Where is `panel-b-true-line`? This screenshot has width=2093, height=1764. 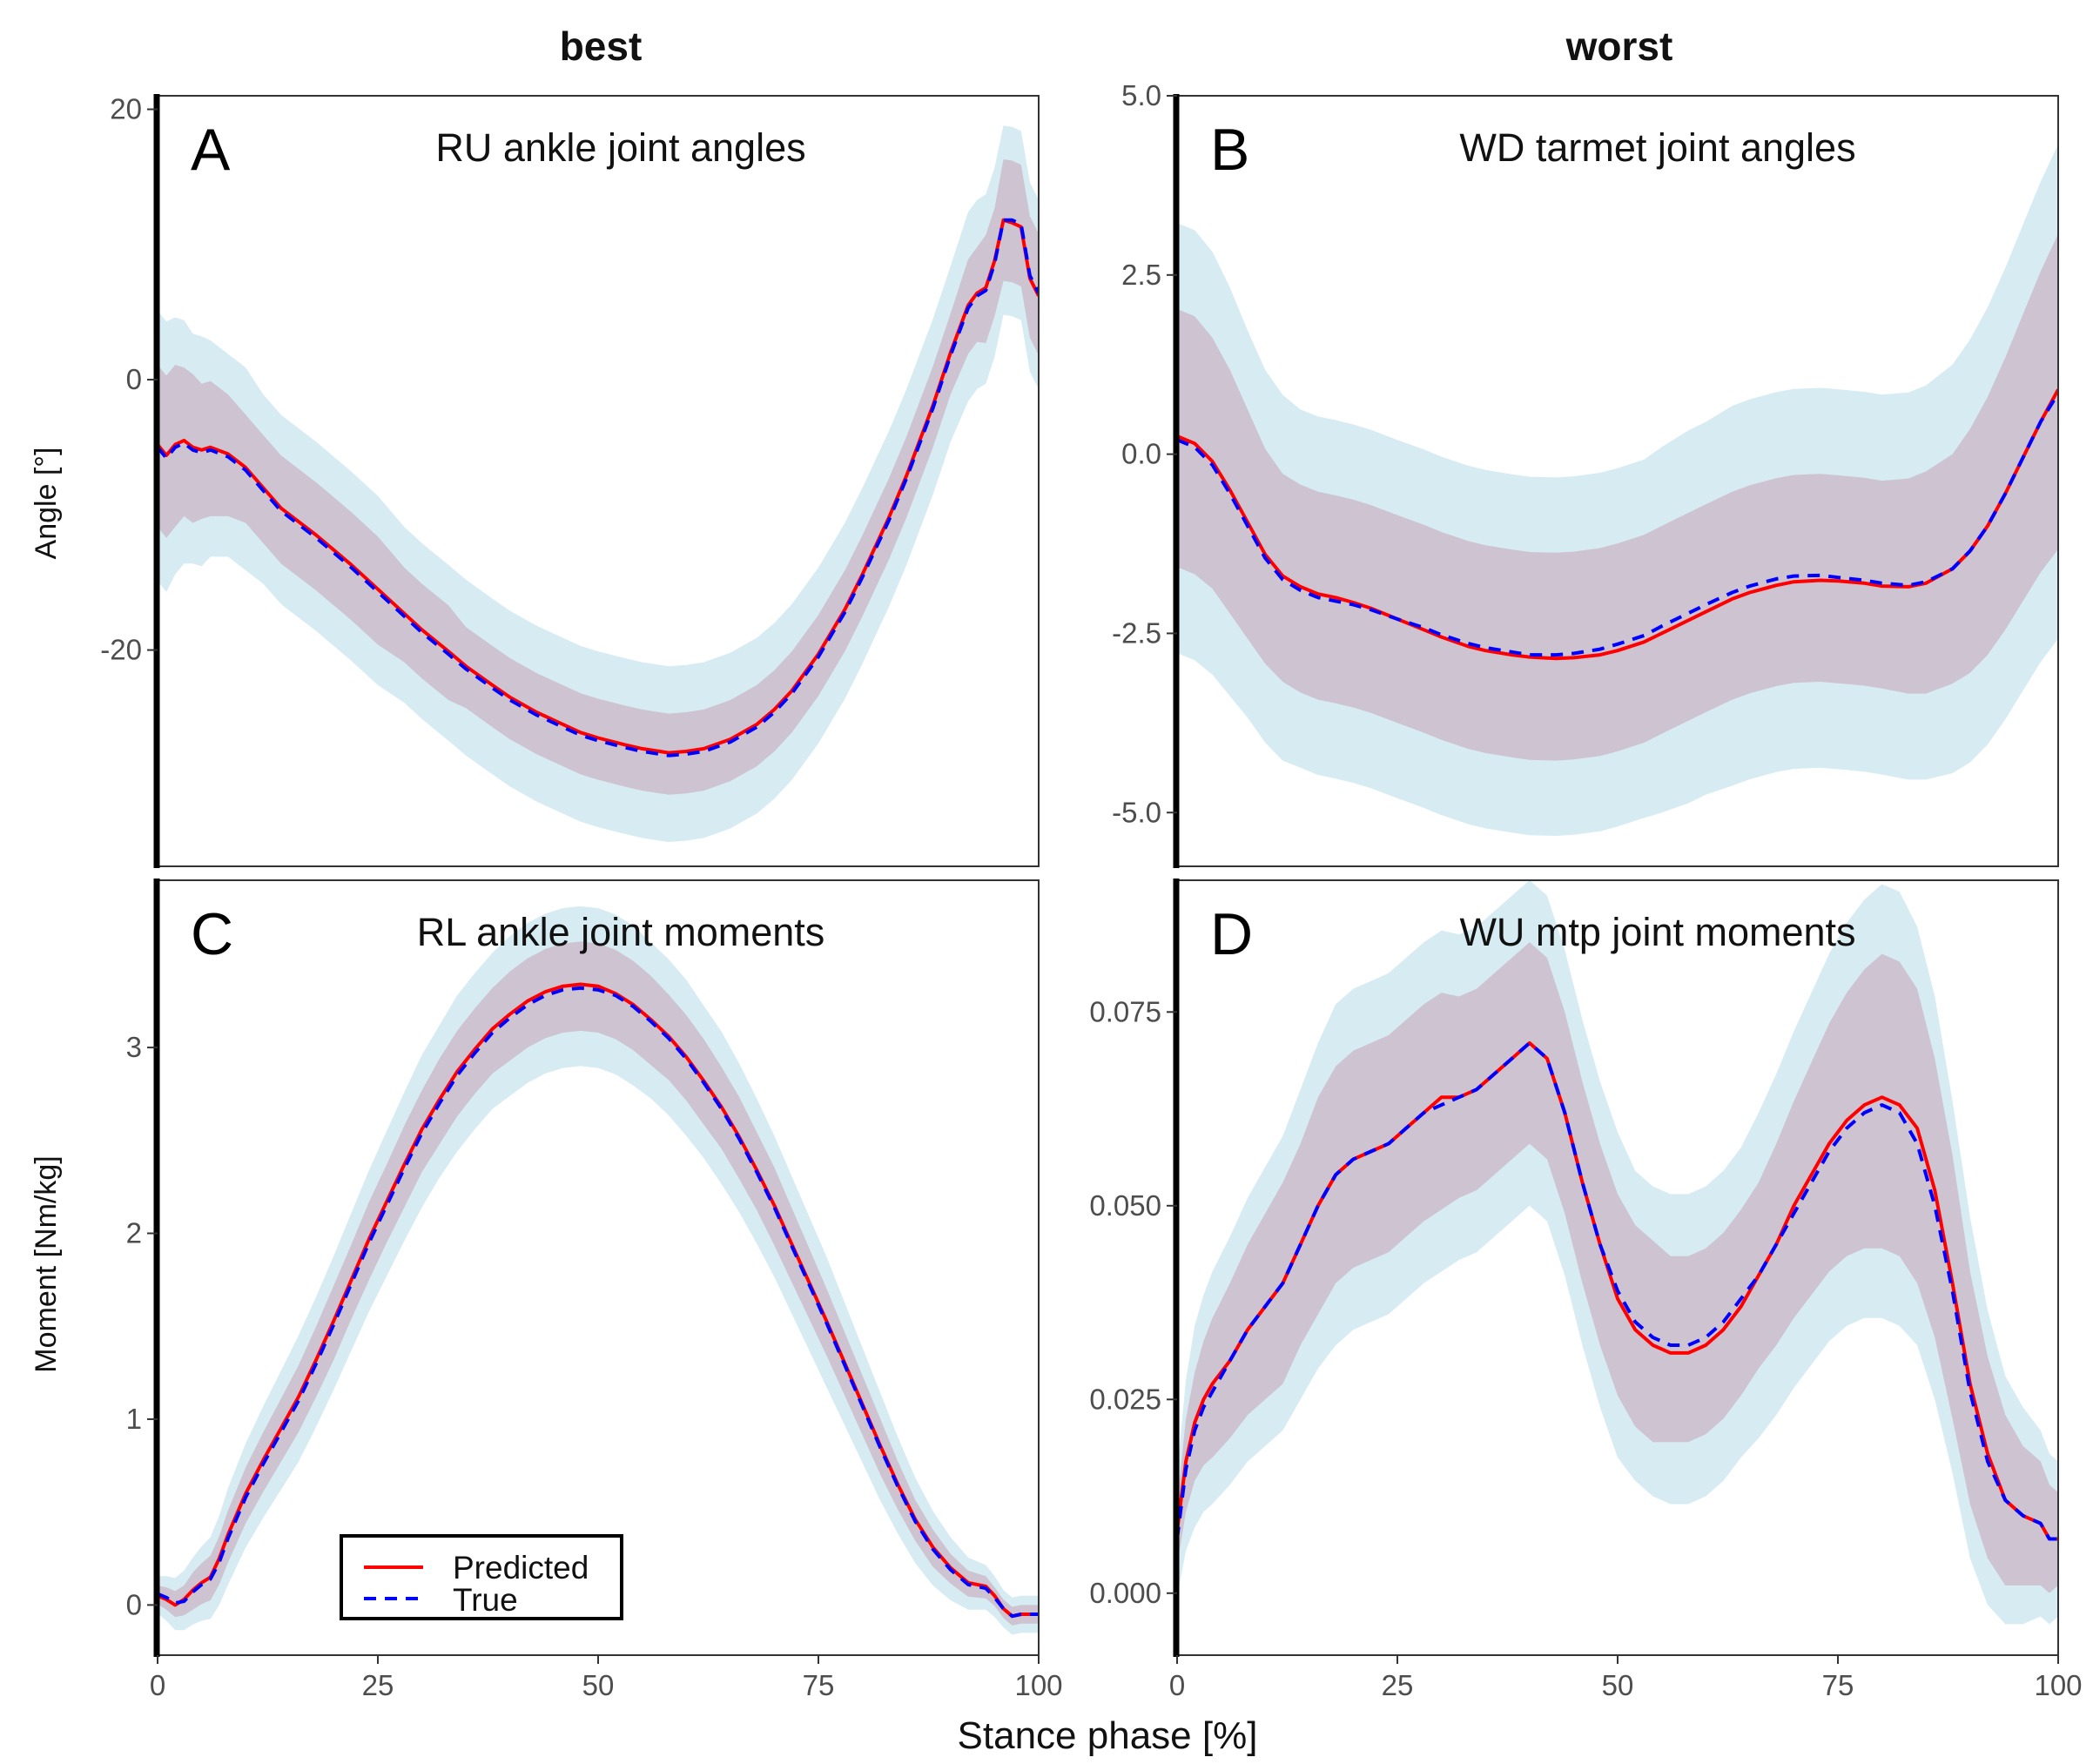
panel-b-true-line is located at coordinates (1617, 524).